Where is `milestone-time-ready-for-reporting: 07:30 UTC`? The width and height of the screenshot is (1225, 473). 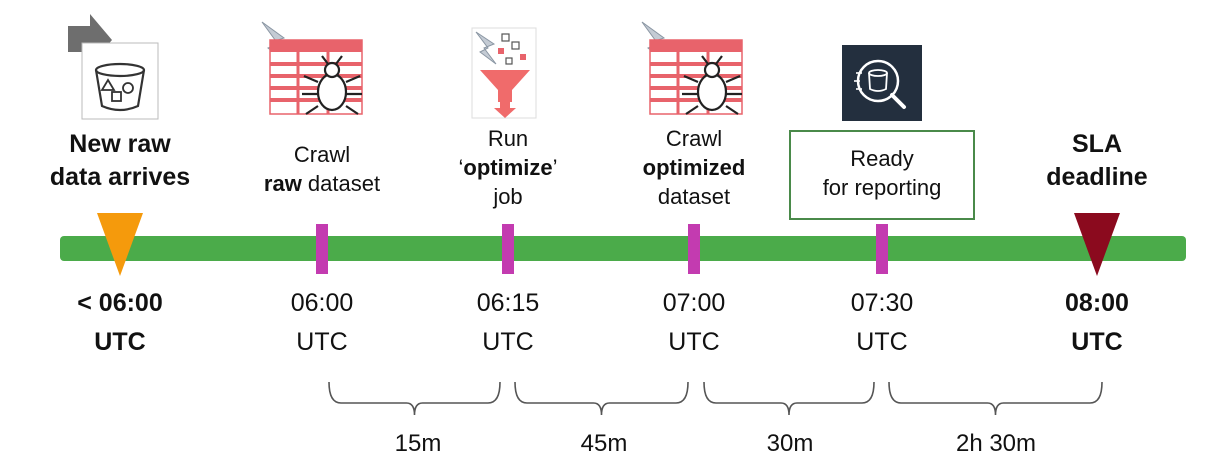 milestone-time-ready-for-reporting: 07:30 UTC is located at coordinates (882, 323).